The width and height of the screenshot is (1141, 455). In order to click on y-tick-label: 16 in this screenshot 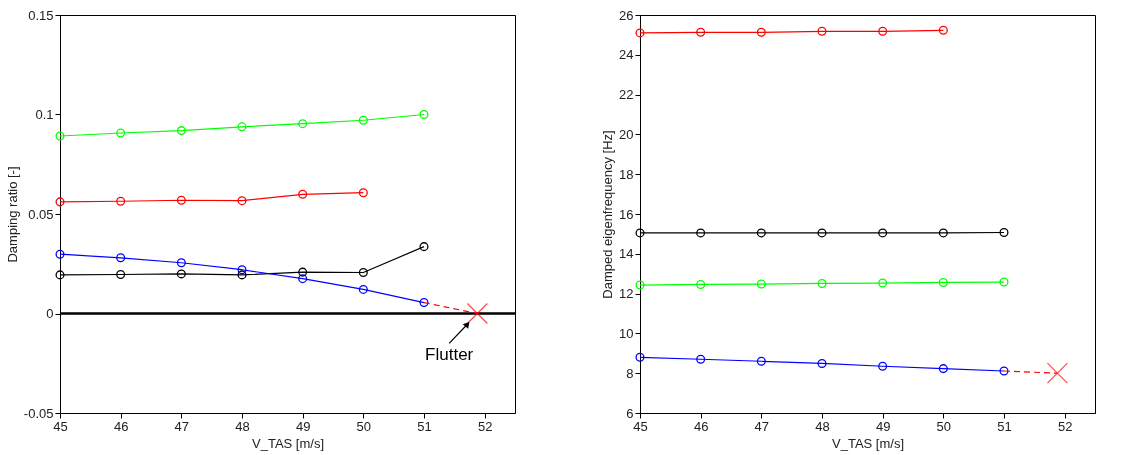, I will do `click(626, 214)`.